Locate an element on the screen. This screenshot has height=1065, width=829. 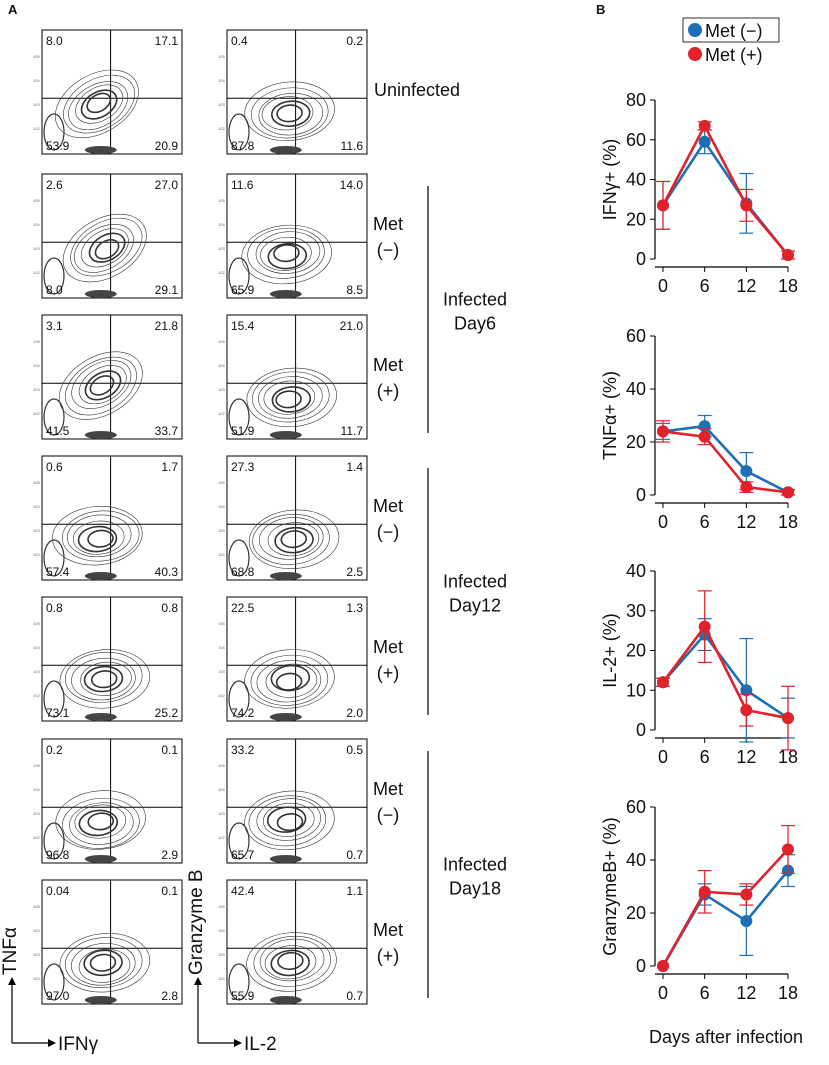
quadrant-value: 1.4 is located at coordinates (354, 467).